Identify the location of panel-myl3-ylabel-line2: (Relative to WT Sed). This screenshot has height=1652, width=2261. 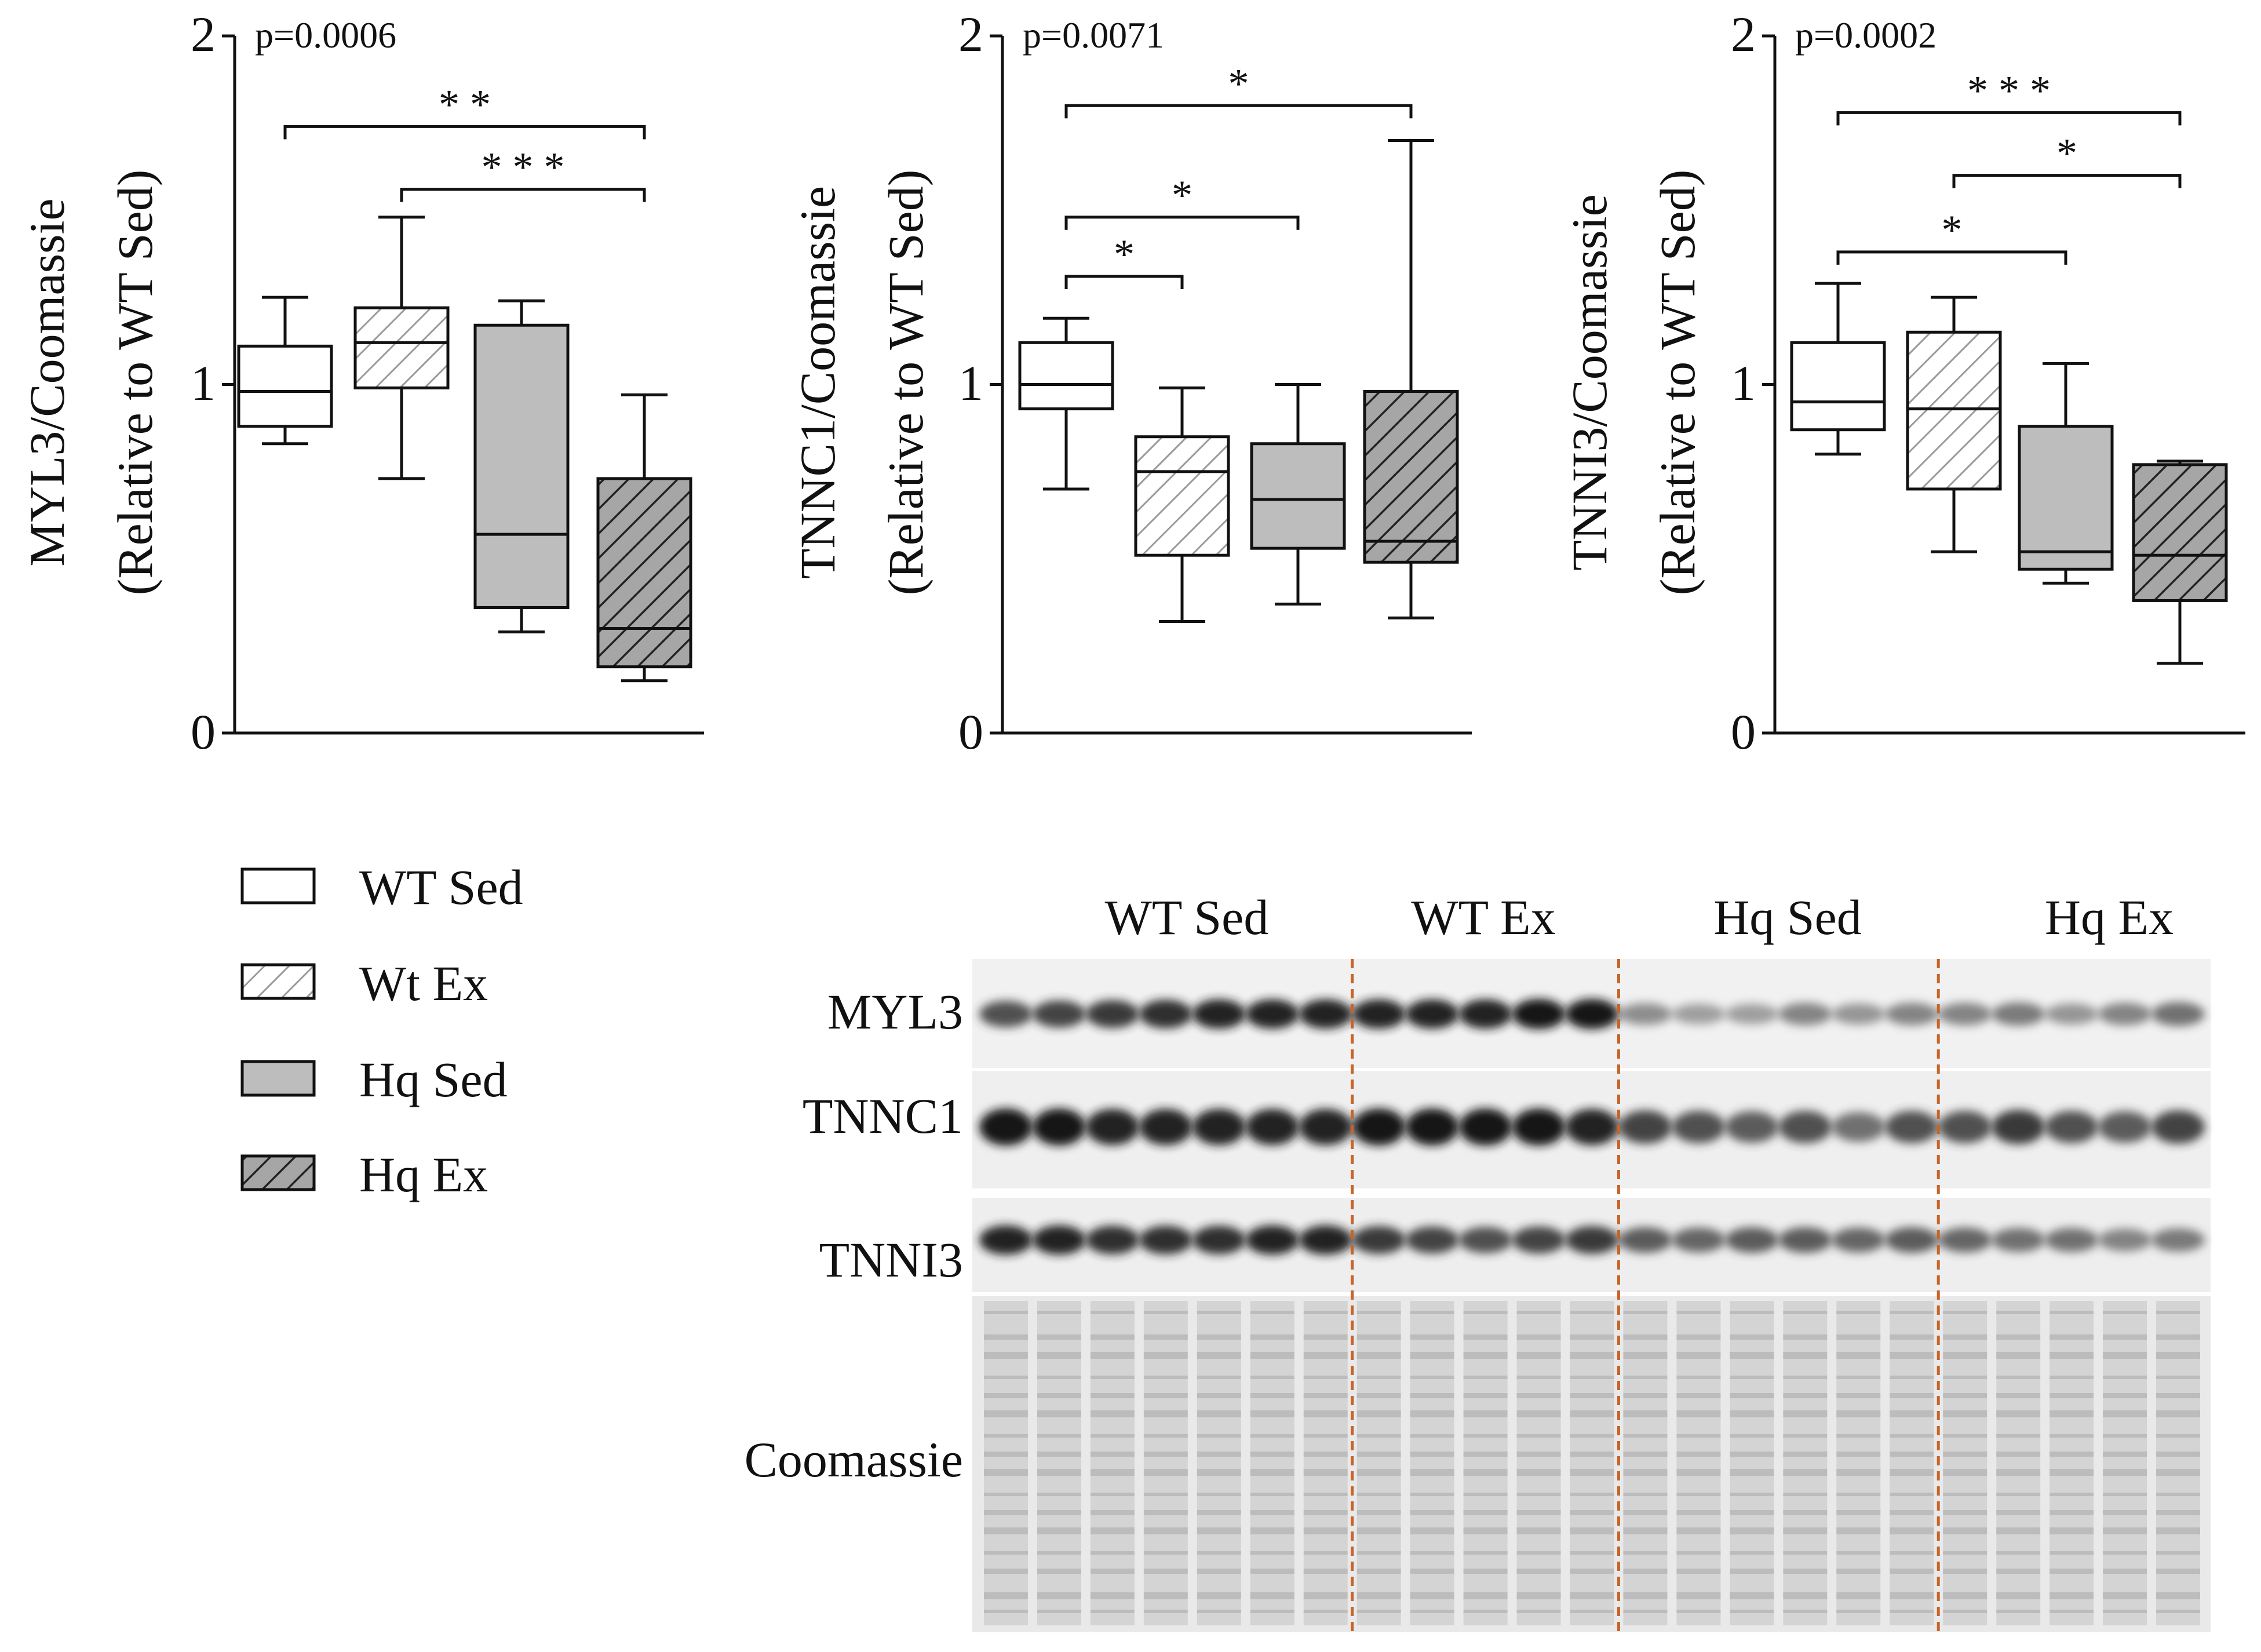
(135, 383).